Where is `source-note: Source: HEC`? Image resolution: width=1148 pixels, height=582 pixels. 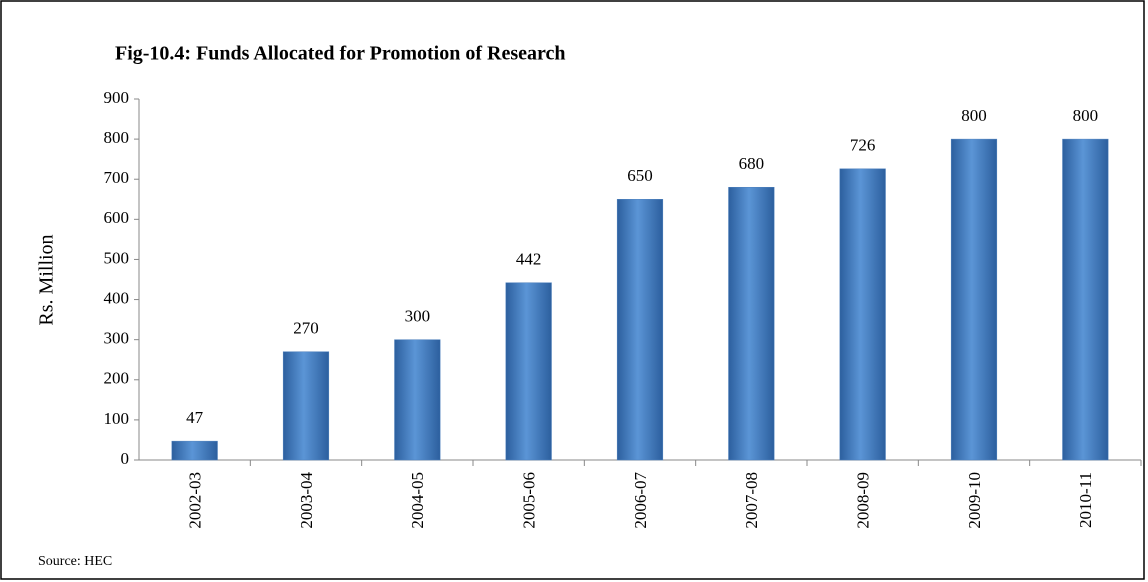
source-note: Source: HEC is located at coordinates (75, 561).